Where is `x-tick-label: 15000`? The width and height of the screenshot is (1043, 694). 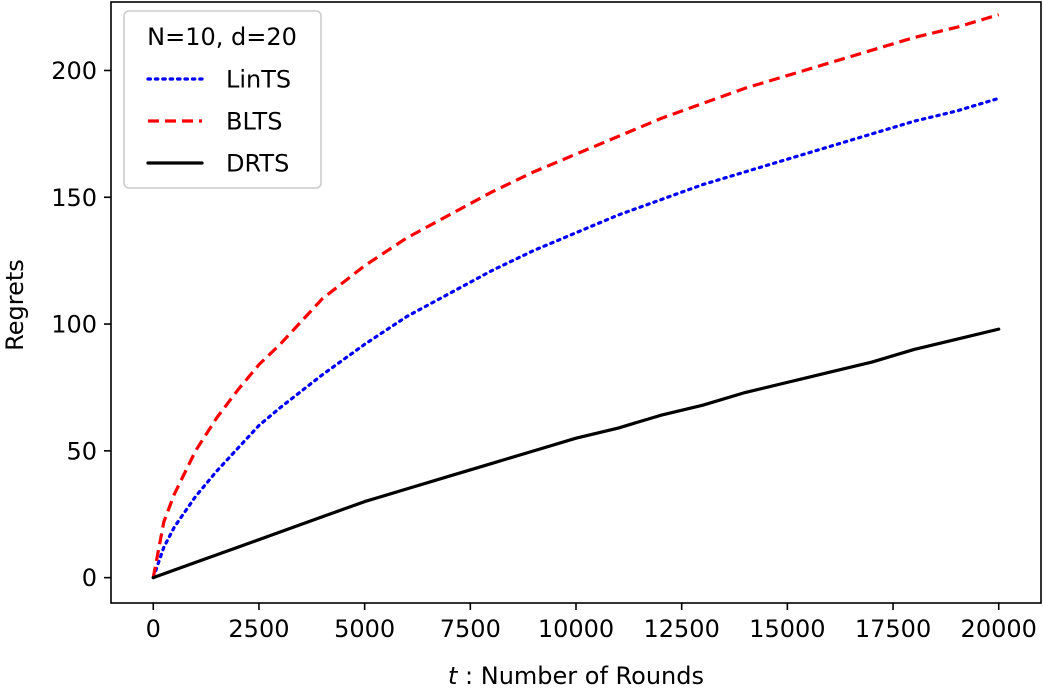 x-tick-label: 15000 is located at coordinates (787, 629).